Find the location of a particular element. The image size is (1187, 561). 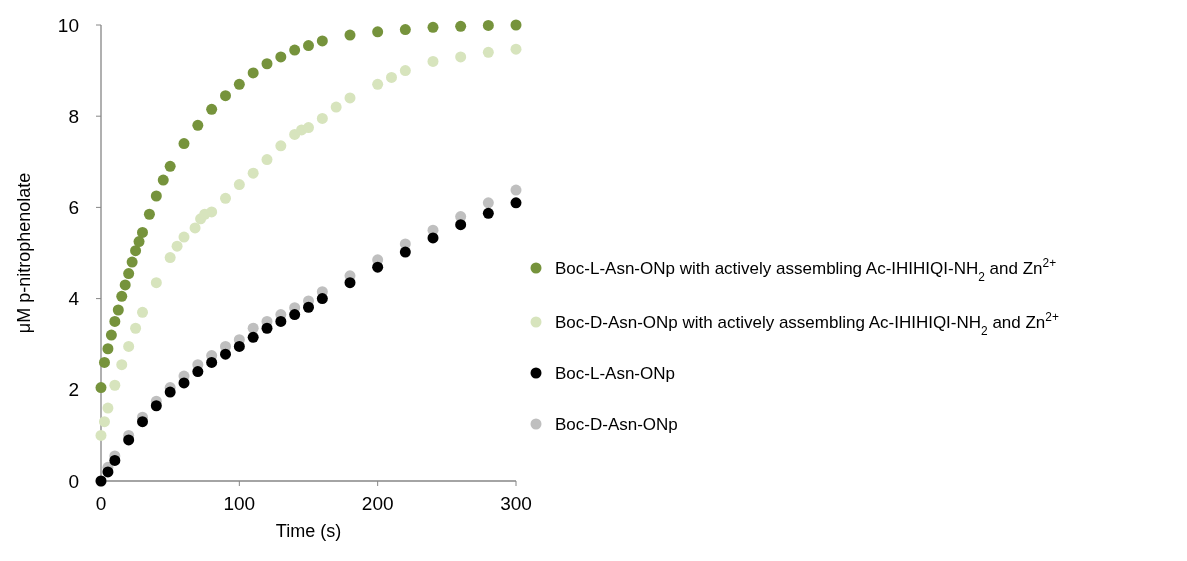

x-tick-label: 0 is located at coordinates (101, 503).